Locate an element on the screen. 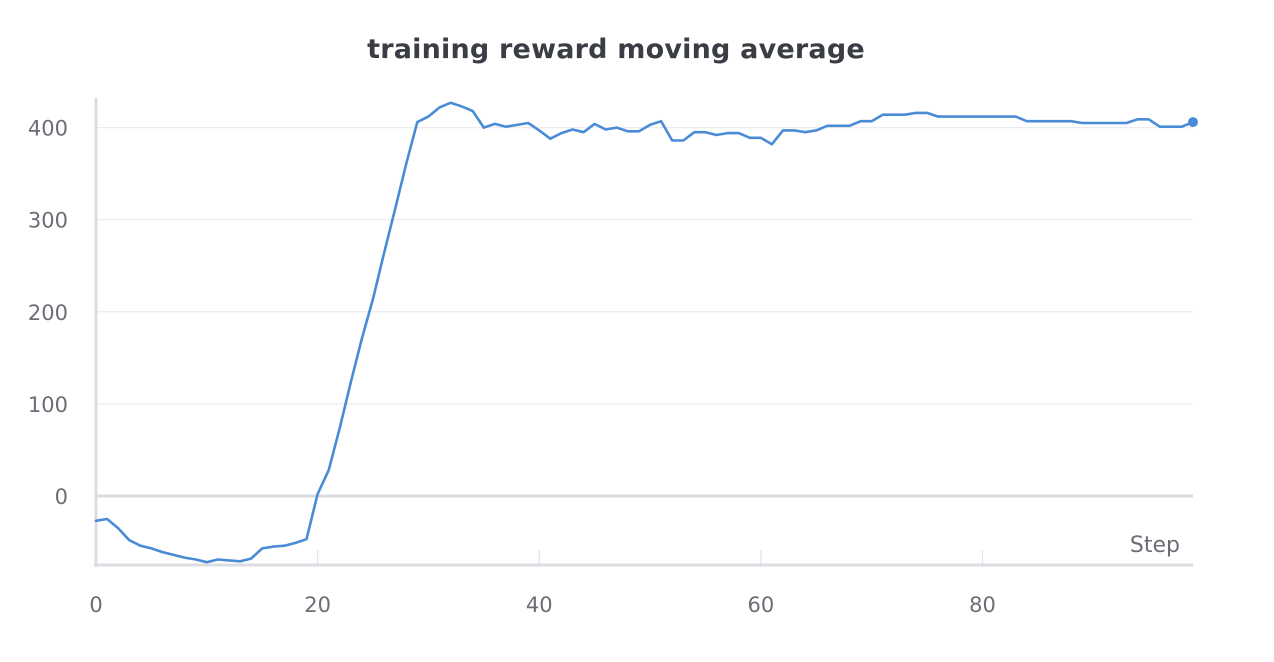 This screenshot has width=1274, height=662. y-axis-tick-labels: 0 100 200 300 400 is located at coordinates (48, 313).